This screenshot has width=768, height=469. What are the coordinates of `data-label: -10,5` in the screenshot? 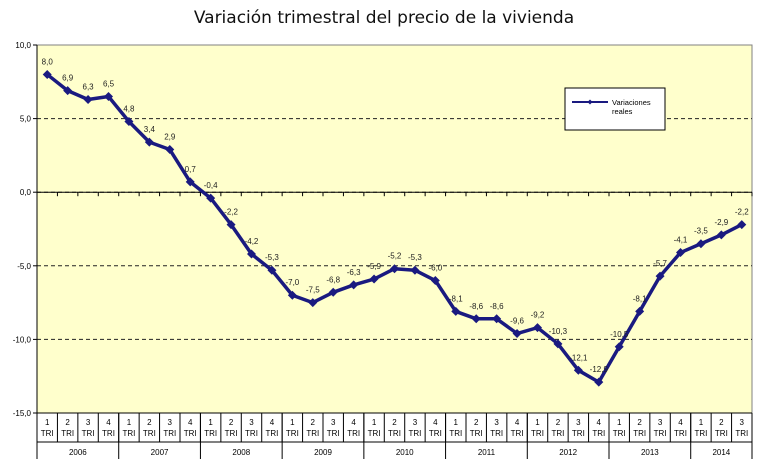 It's located at (619, 334).